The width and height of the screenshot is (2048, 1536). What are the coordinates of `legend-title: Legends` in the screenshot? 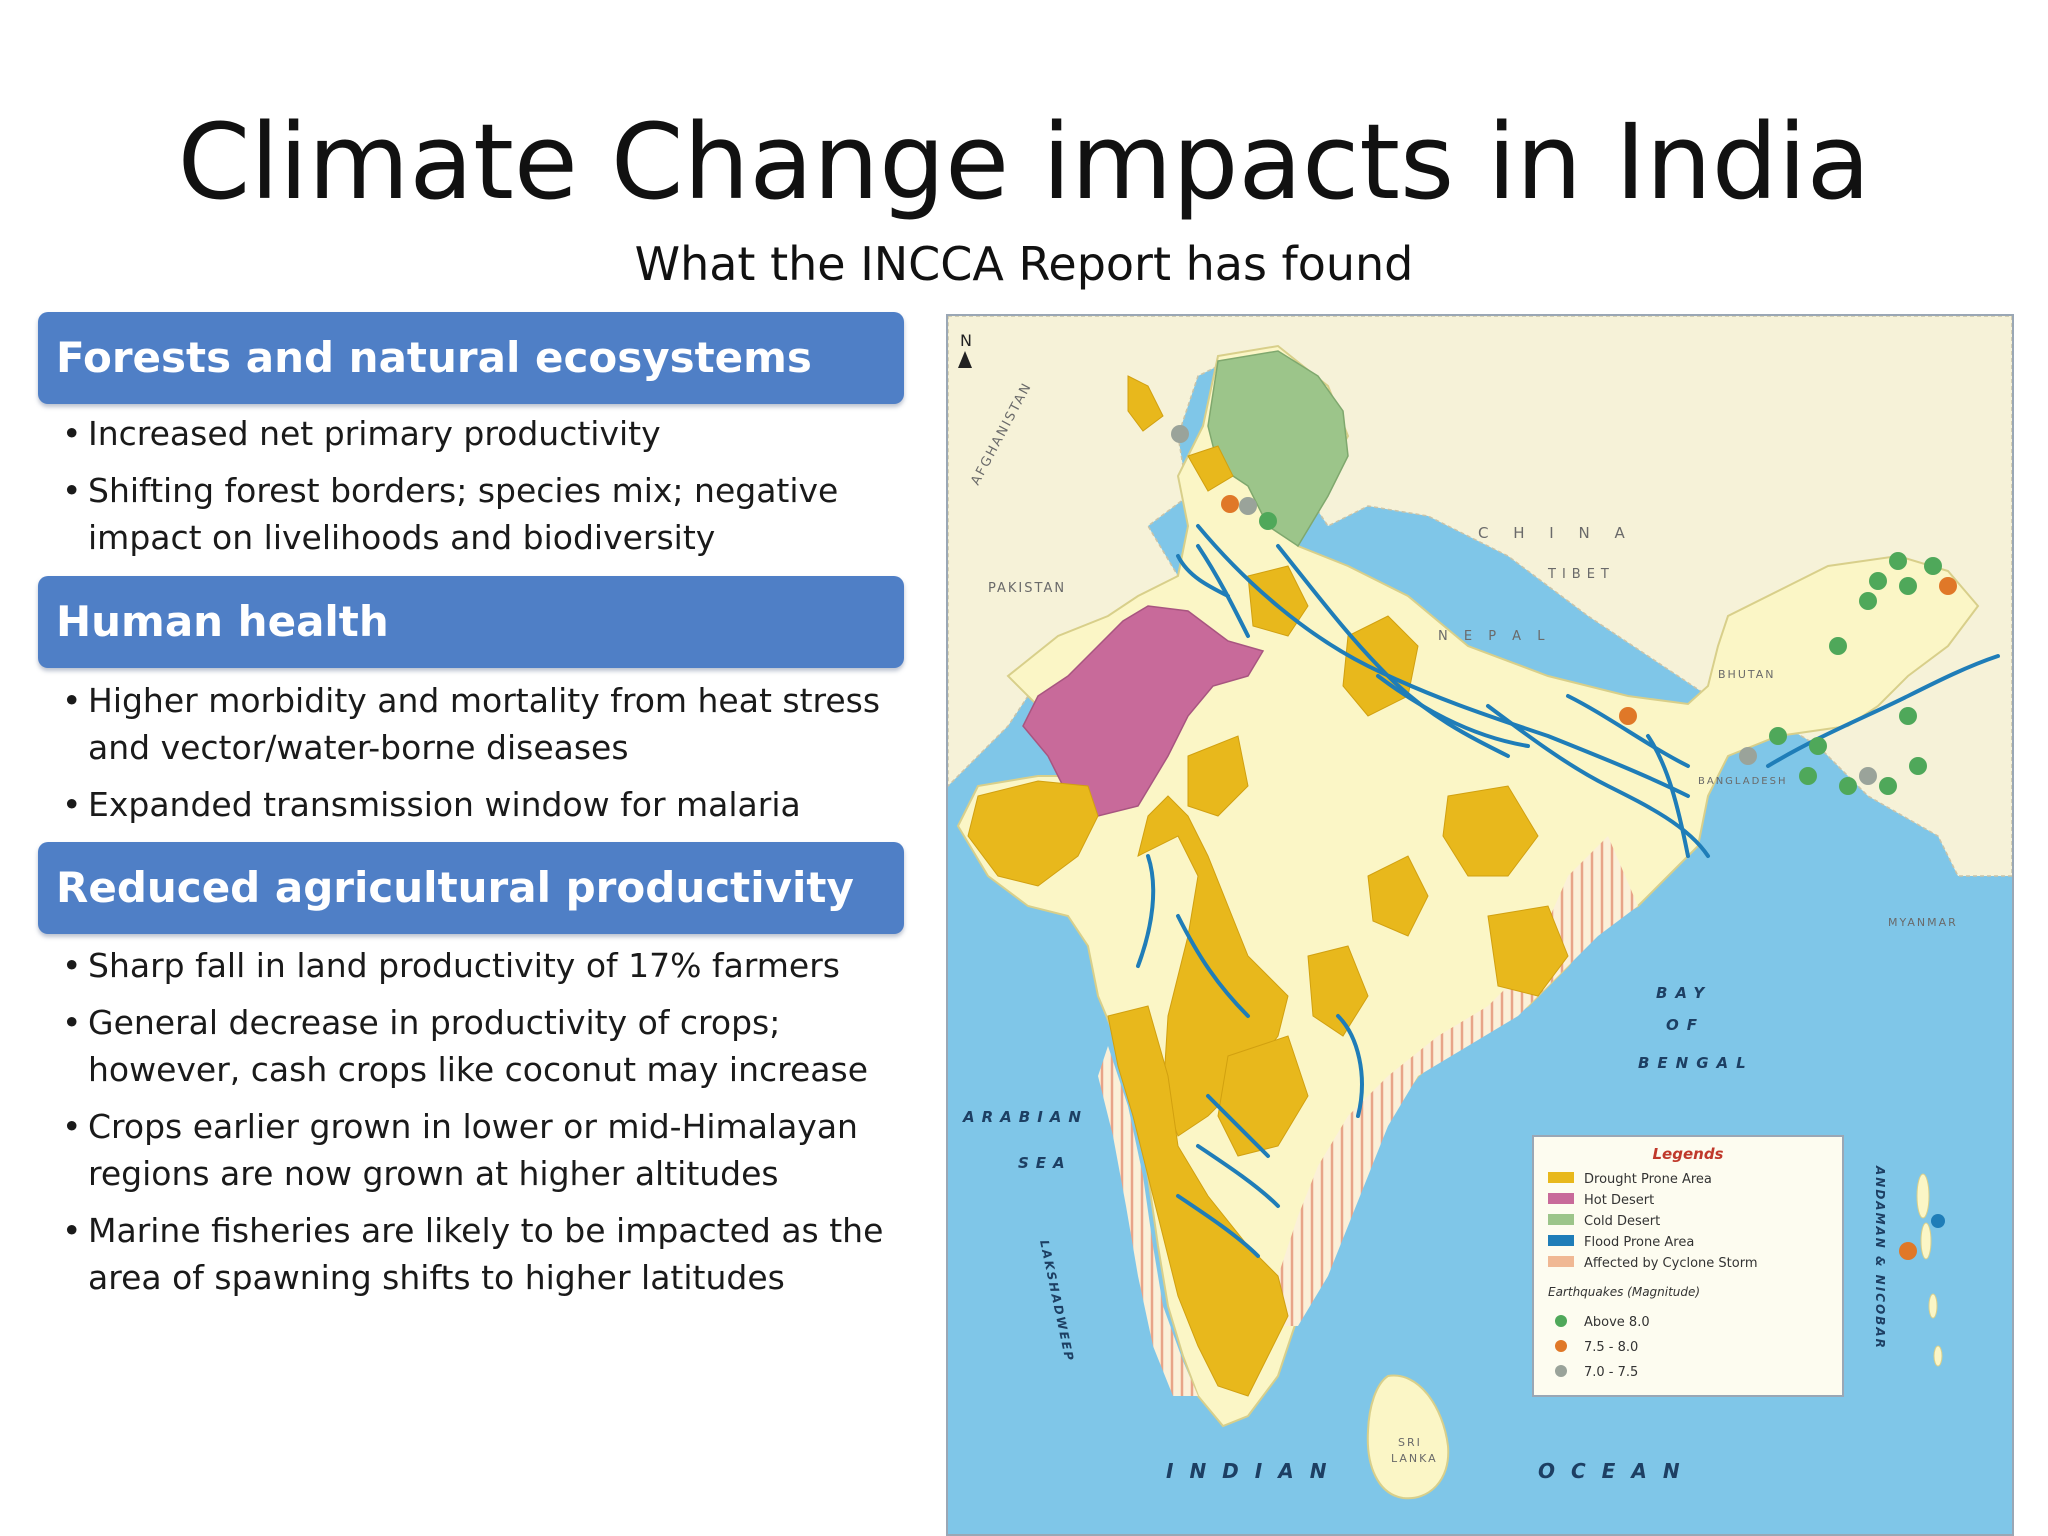 It's located at (1688, 1154).